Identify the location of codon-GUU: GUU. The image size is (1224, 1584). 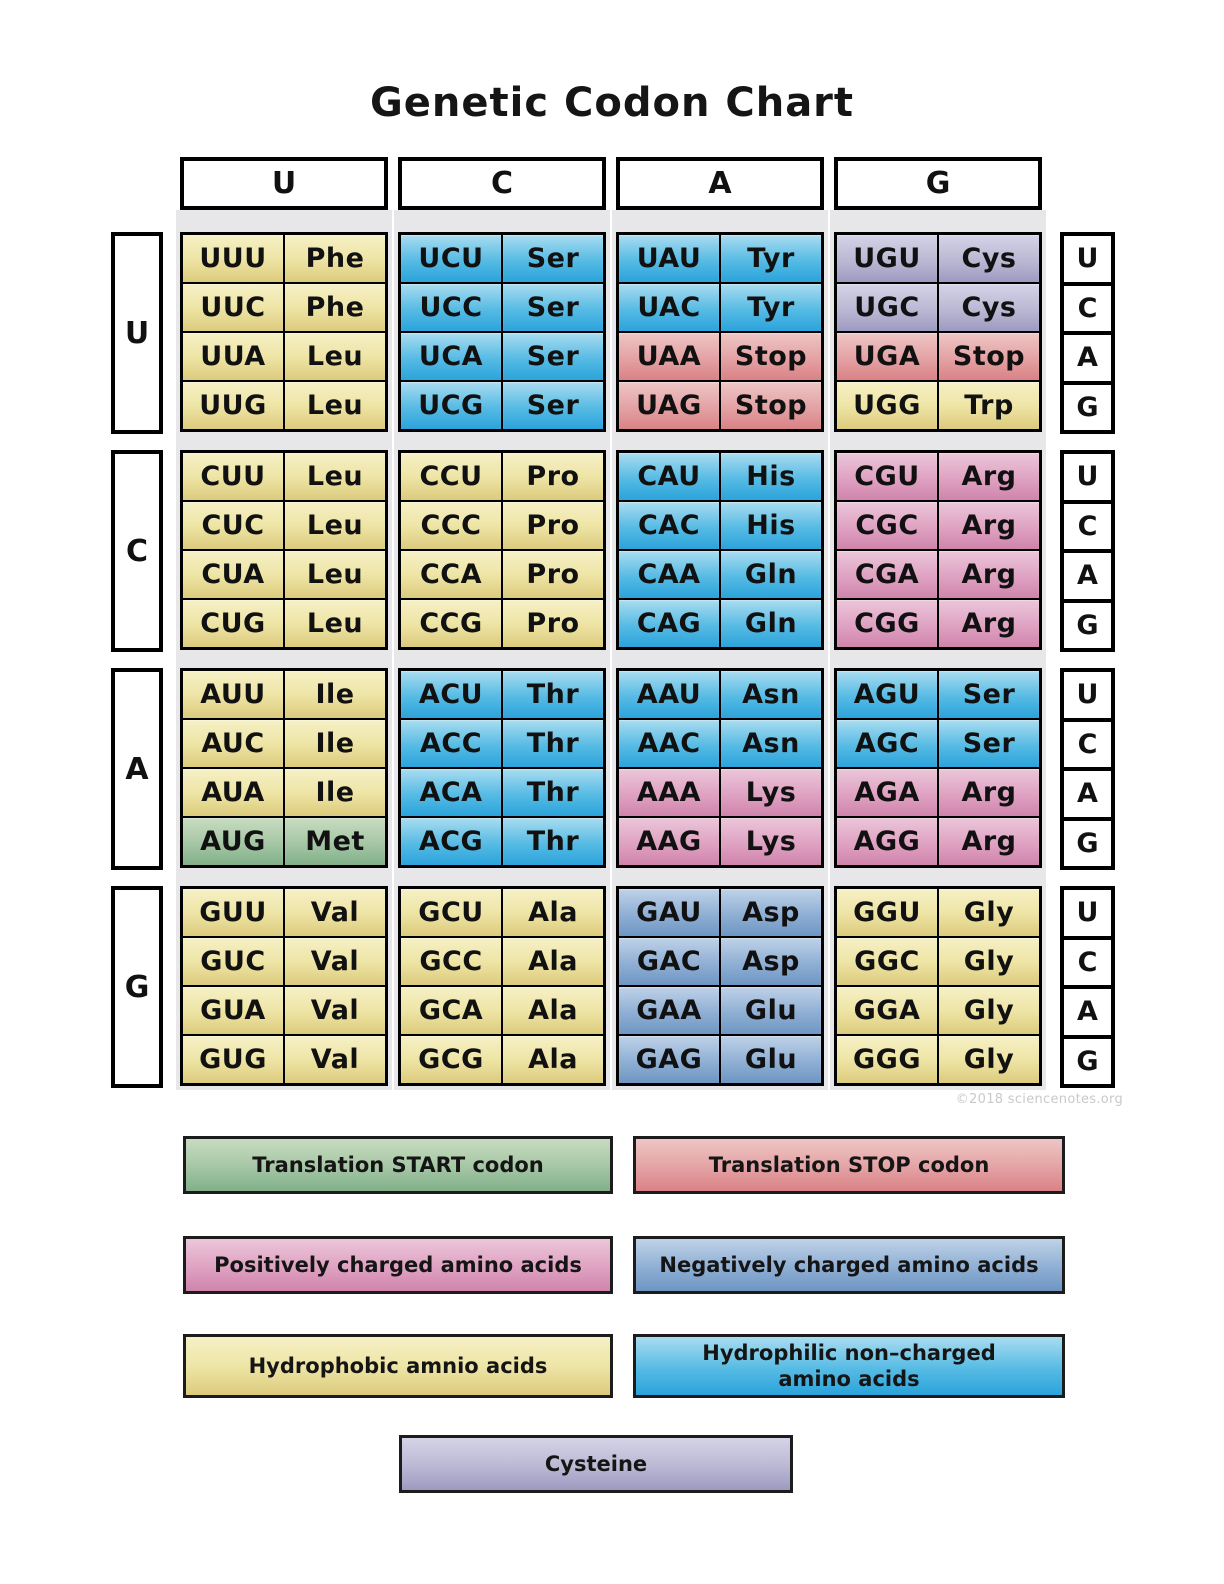
(233, 912).